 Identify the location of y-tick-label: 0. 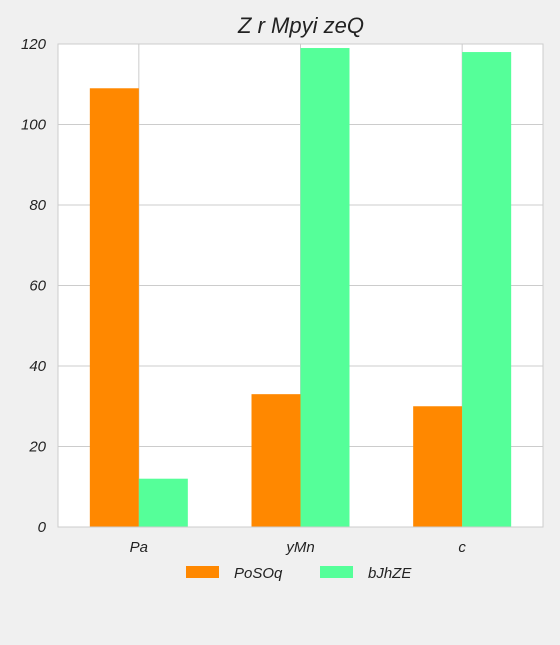
(42, 527).